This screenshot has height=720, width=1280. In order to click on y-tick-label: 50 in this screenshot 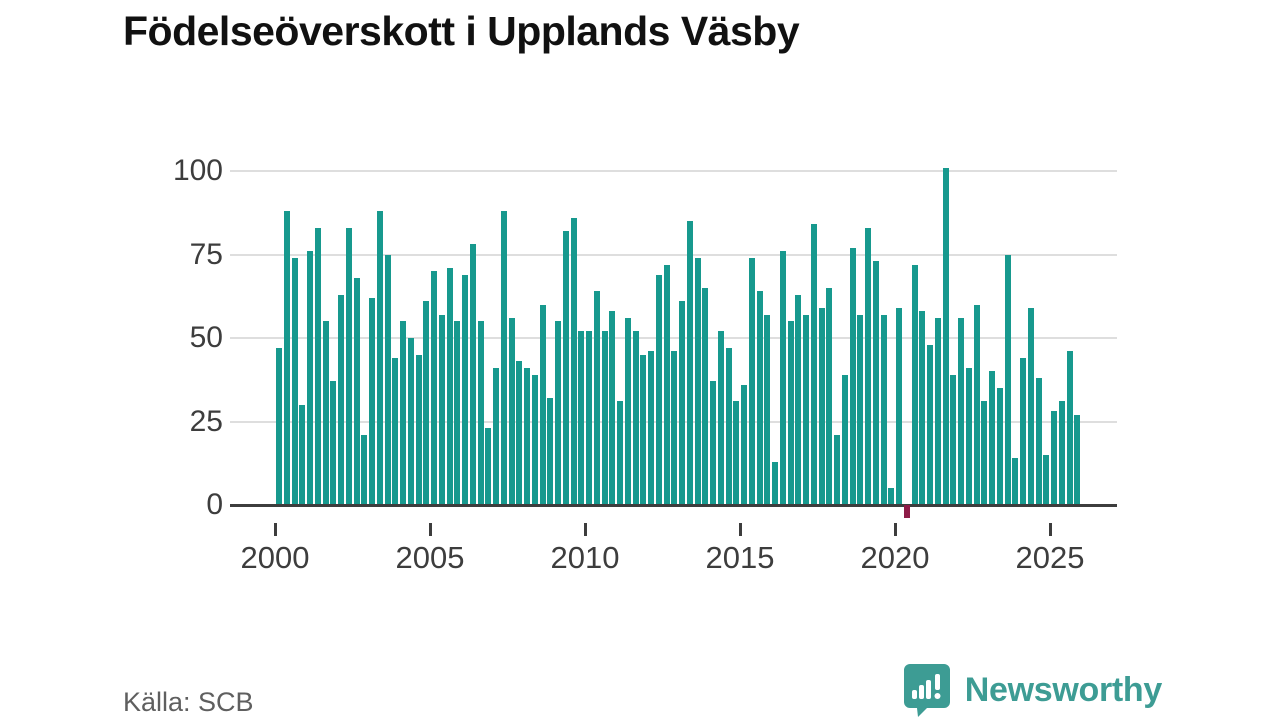, I will do `click(206, 337)`.